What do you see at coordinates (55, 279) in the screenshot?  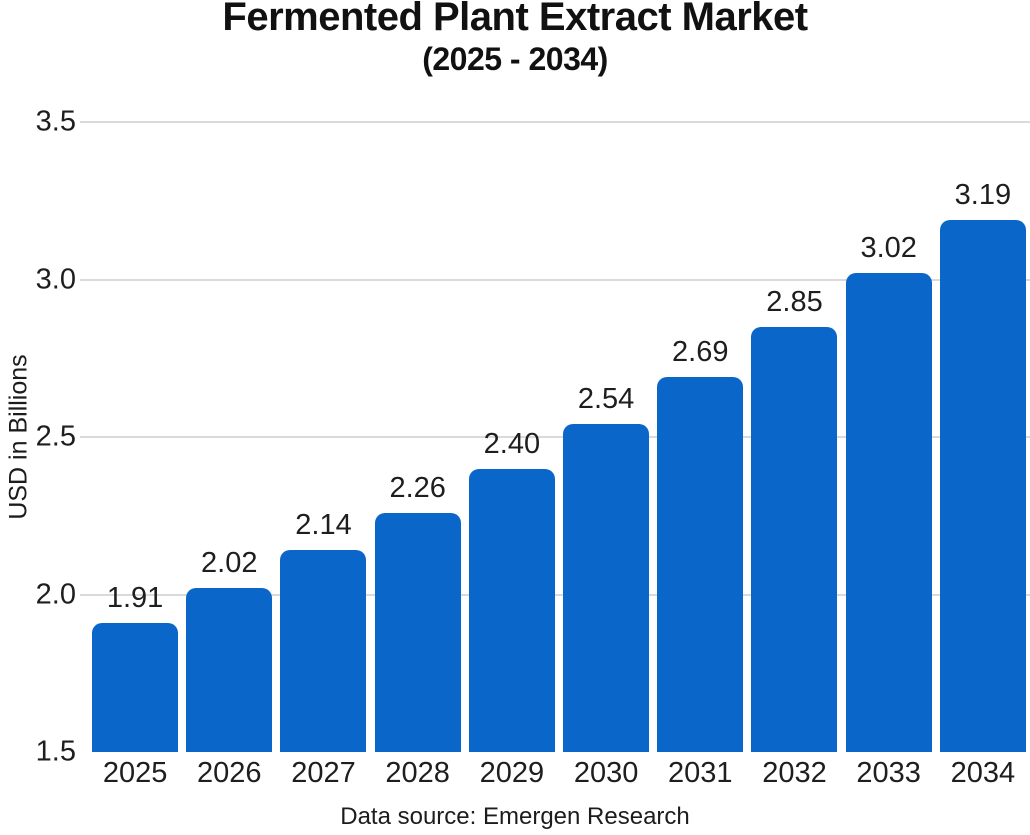 I see `y-tick-label: 3.0` at bounding box center [55, 279].